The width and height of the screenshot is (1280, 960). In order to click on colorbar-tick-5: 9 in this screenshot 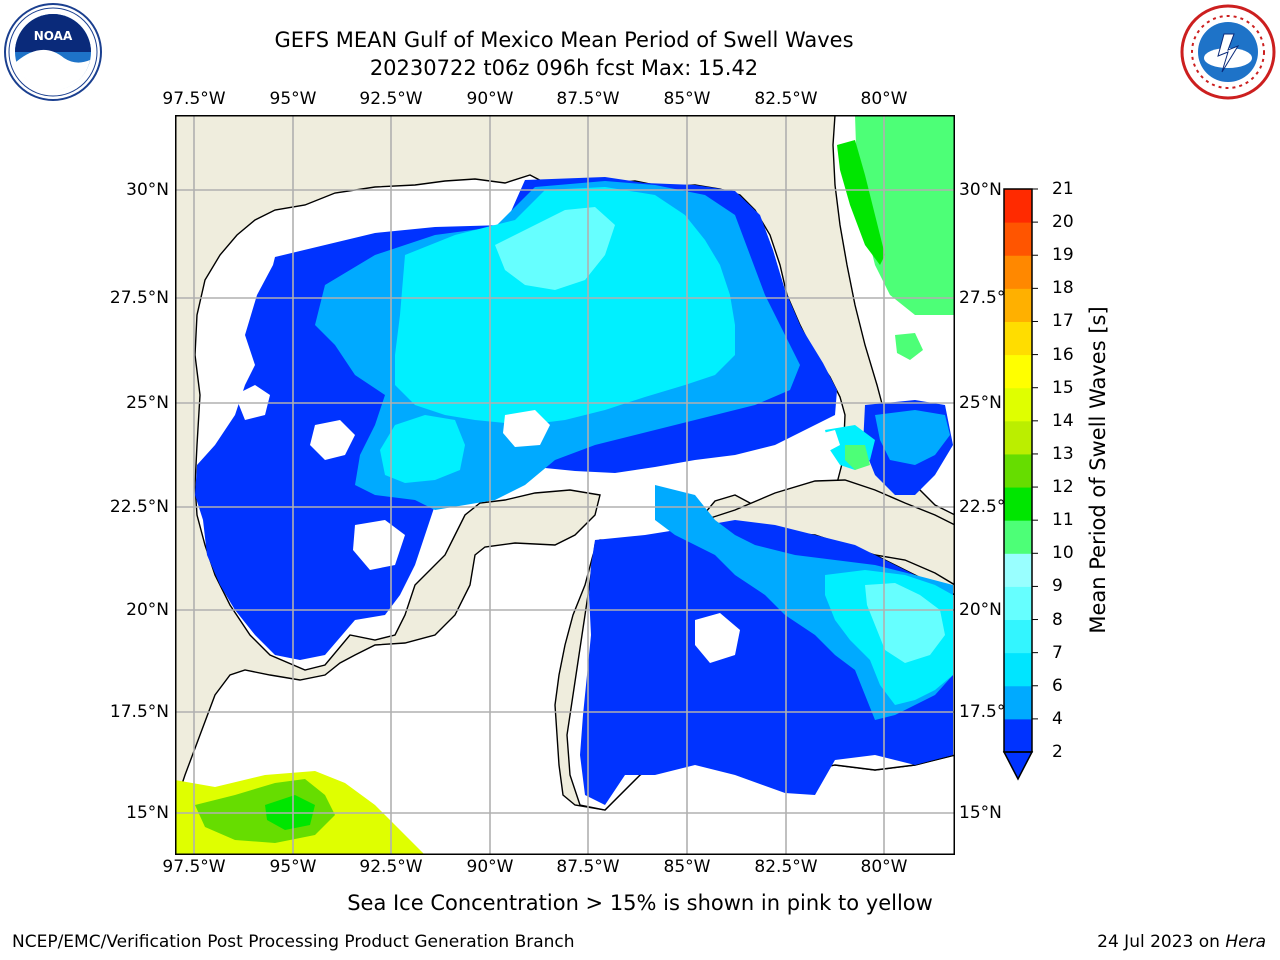, I will do `click(1057, 586)`.